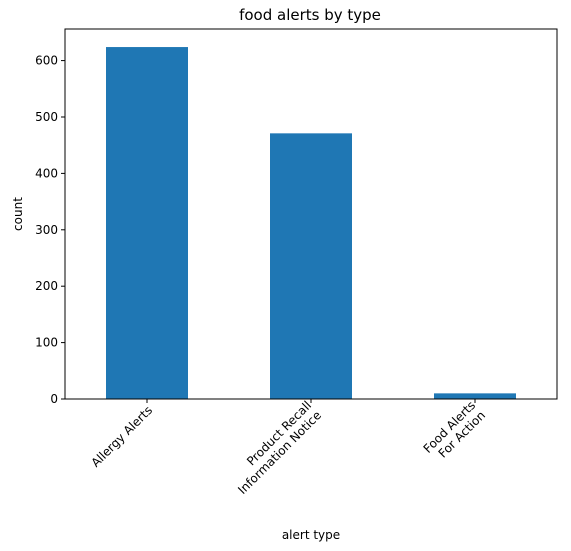 The height and width of the screenshot is (551, 571). I want to click on y-tick-label-6: 600, so click(46, 61).